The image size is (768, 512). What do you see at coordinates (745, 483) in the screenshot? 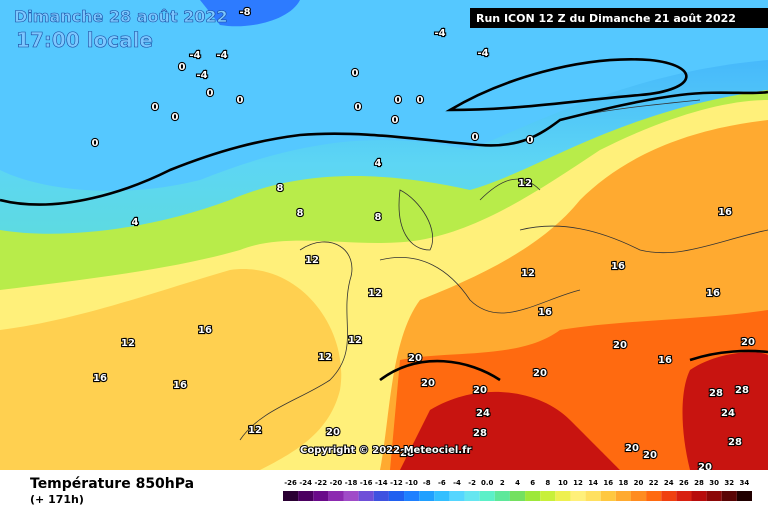
I see `scale-tick-label: 34` at bounding box center [745, 483].